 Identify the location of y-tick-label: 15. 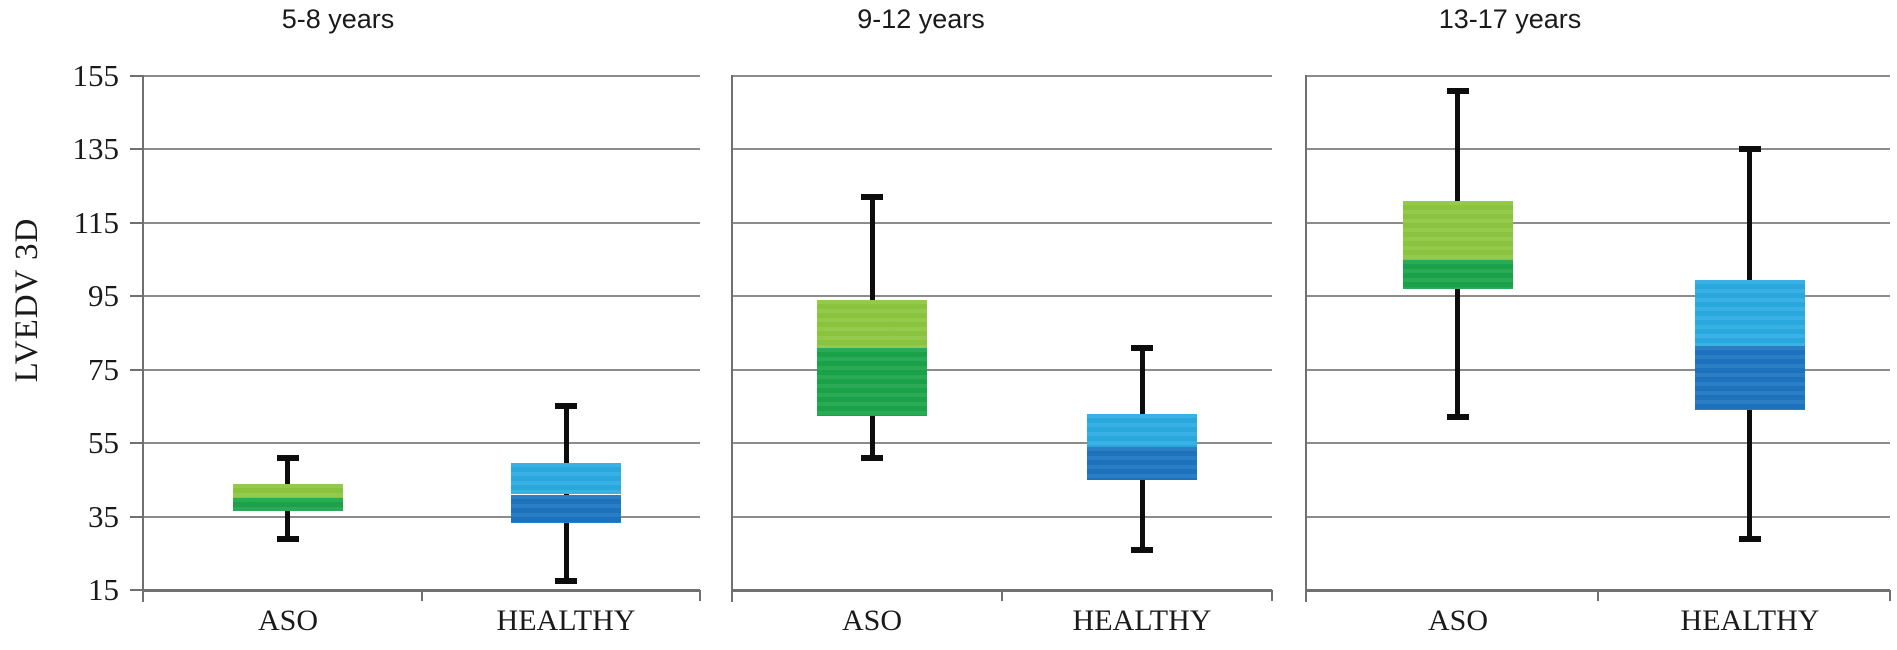
(103, 589).